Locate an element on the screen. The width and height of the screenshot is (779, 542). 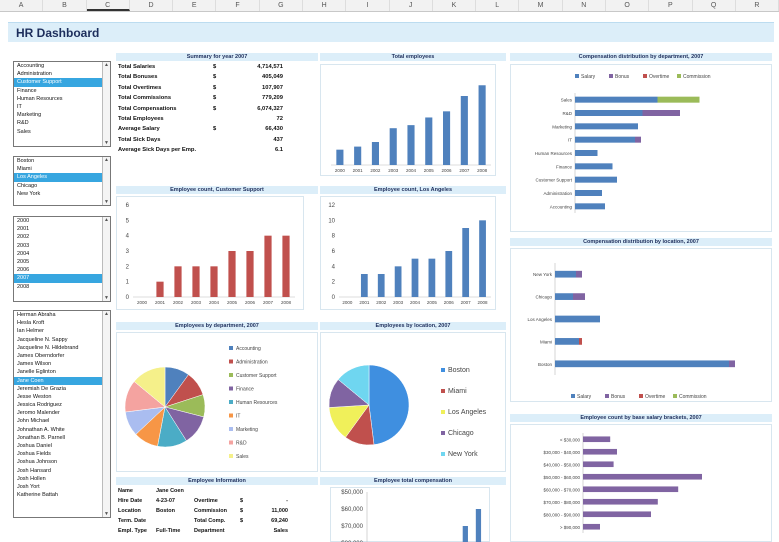
department-item: Finance is located at coordinates (27, 90).